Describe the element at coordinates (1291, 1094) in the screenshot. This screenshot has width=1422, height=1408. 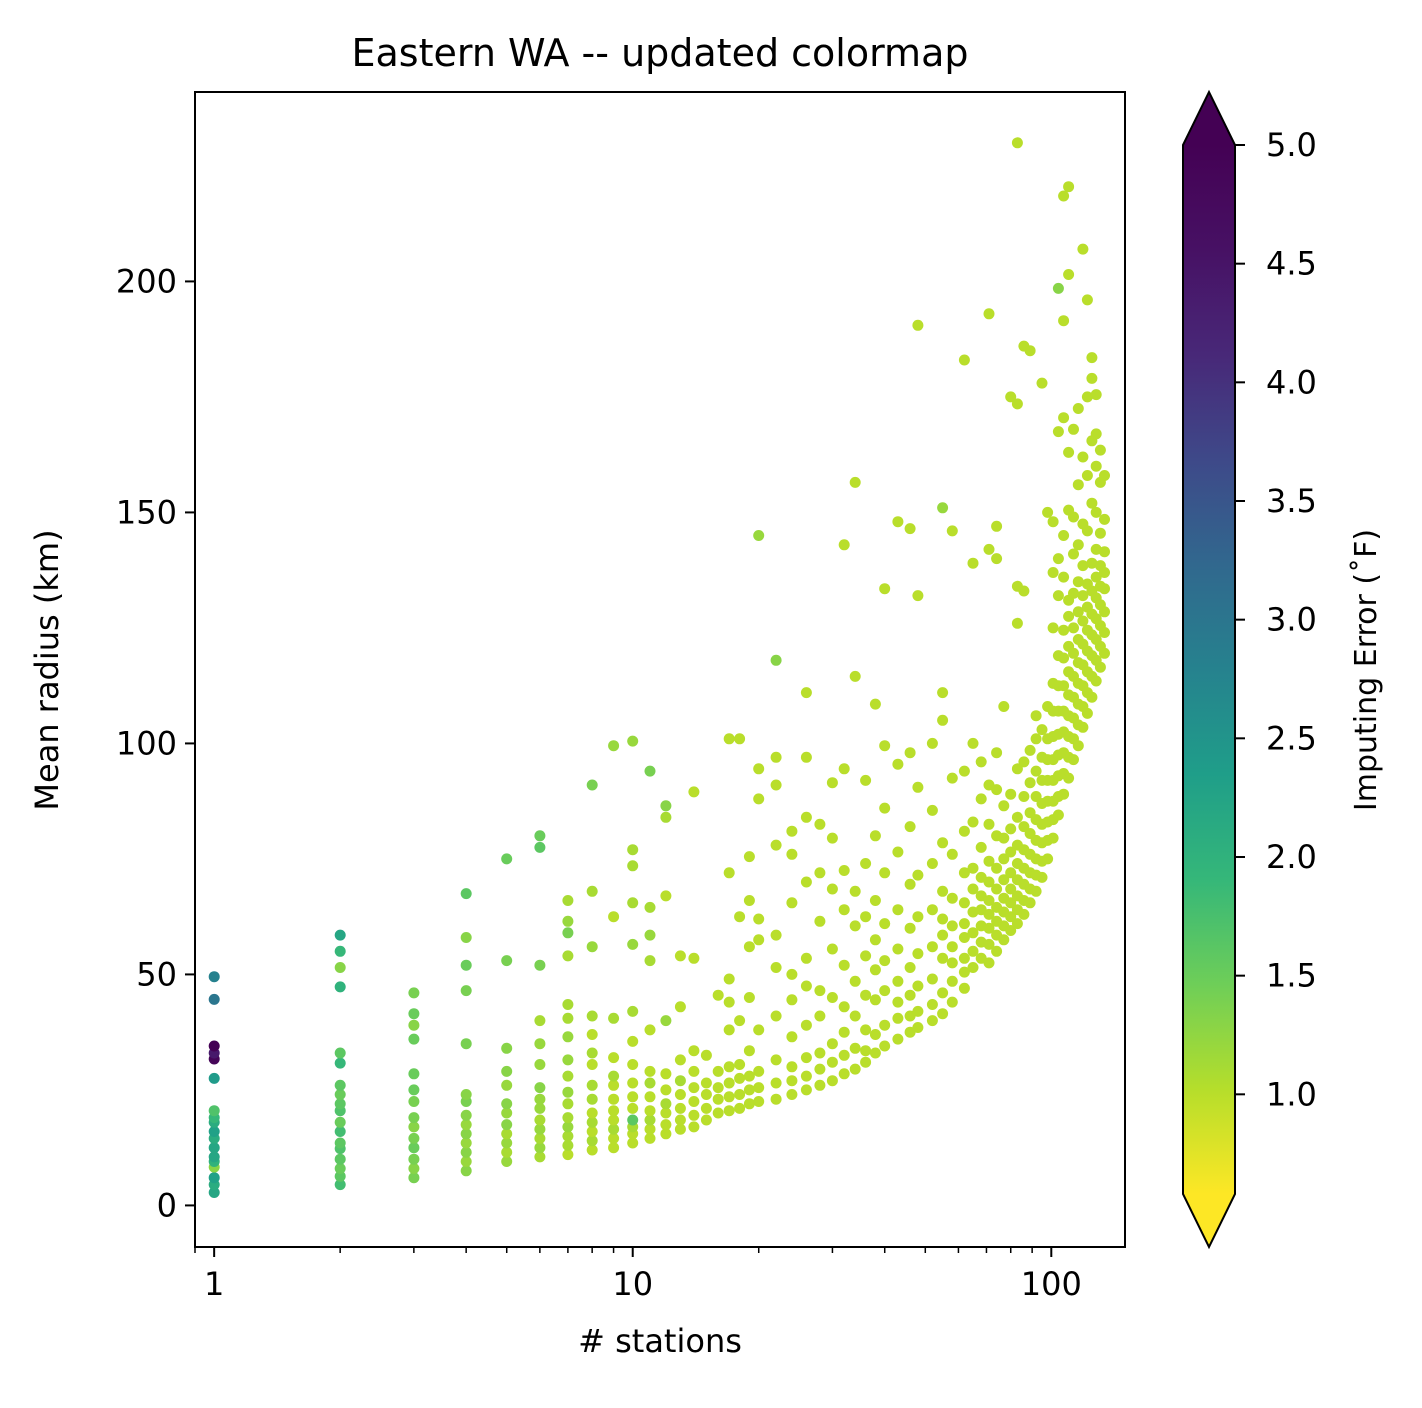
I see `colorbar-tick-label: 1.0` at that location.